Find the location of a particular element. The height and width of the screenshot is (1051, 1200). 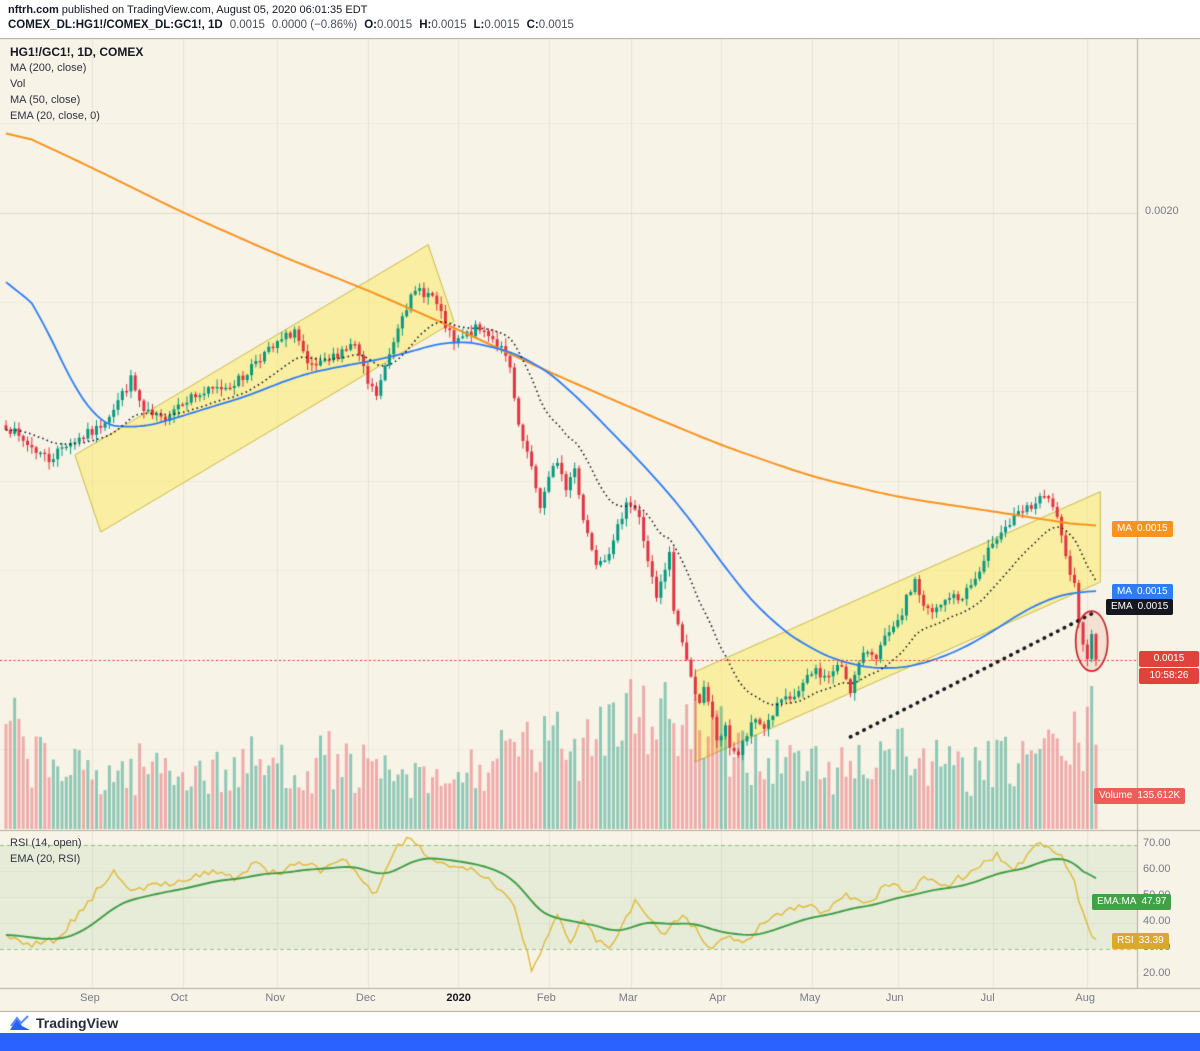

last-price-badge-value: 0.0015 is located at coordinates (1169, 658).